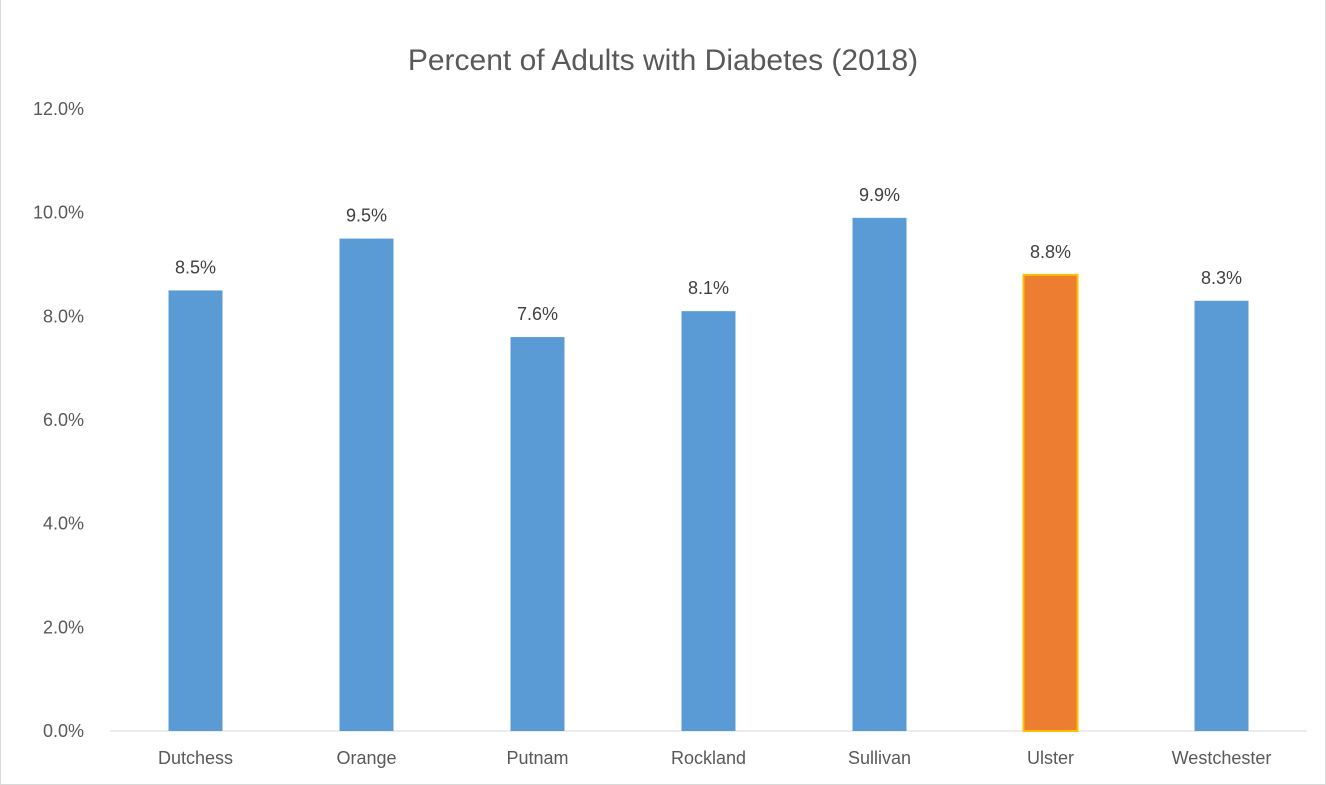  Describe the element at coordinates (708, 288) in the screenshot. I see `data-label-rockland: 8.1%` at that location.